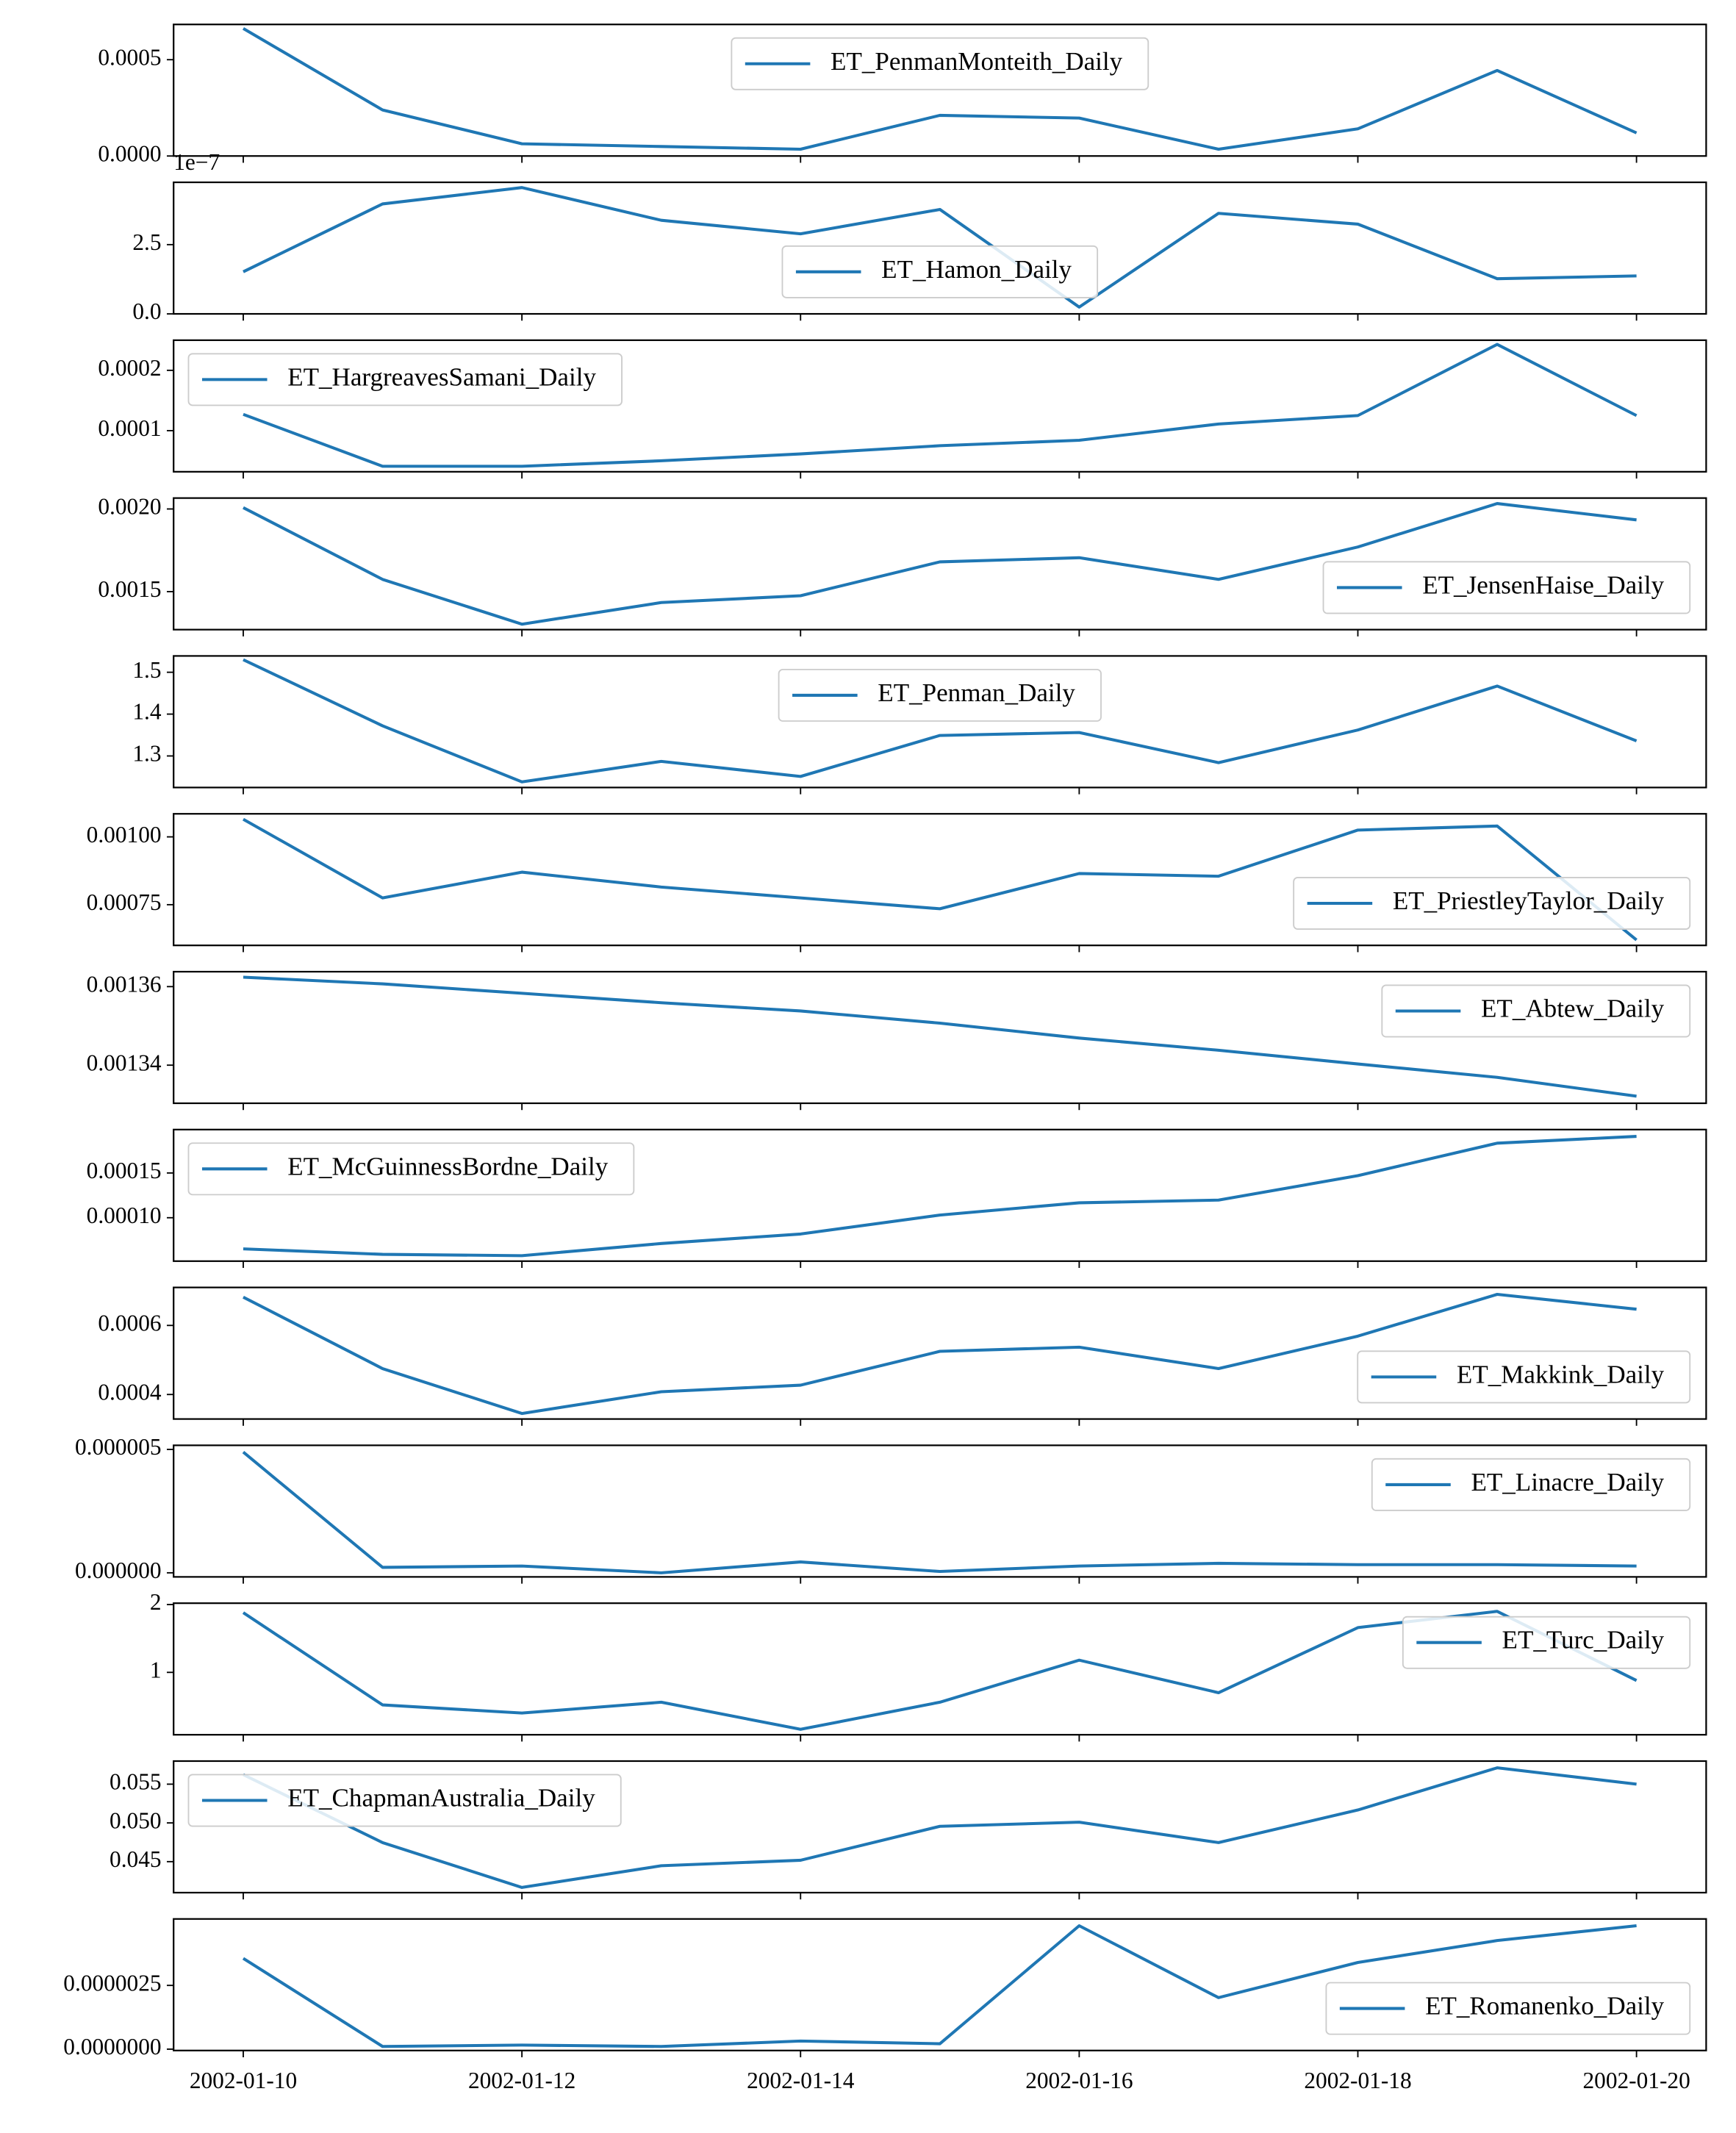 This screenshot has height=2133, width=1736. What do you see at coordinates (1357, 2080) in the screenshot?
I see `x-tick-label: 2002-01-18` at bounding box center [1357, 2080].